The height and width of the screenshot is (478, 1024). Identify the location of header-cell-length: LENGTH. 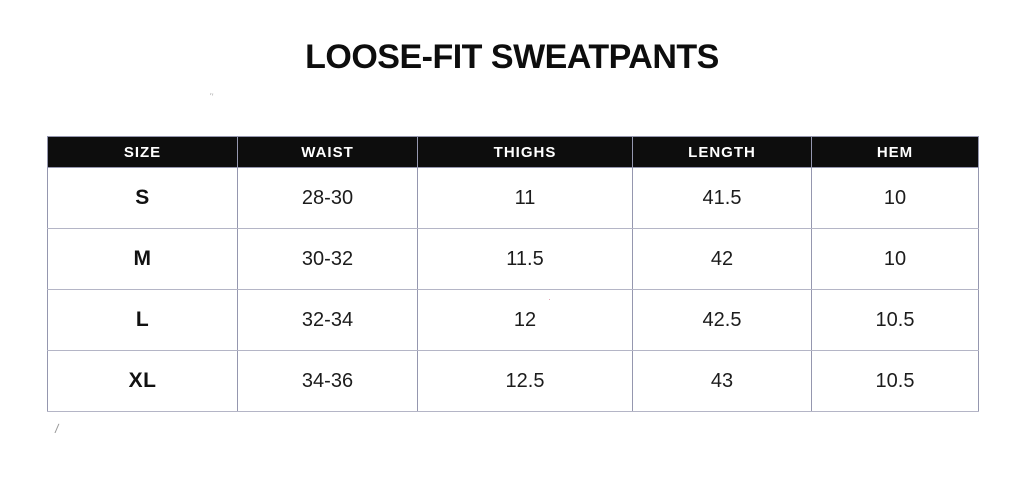
(722, 152).